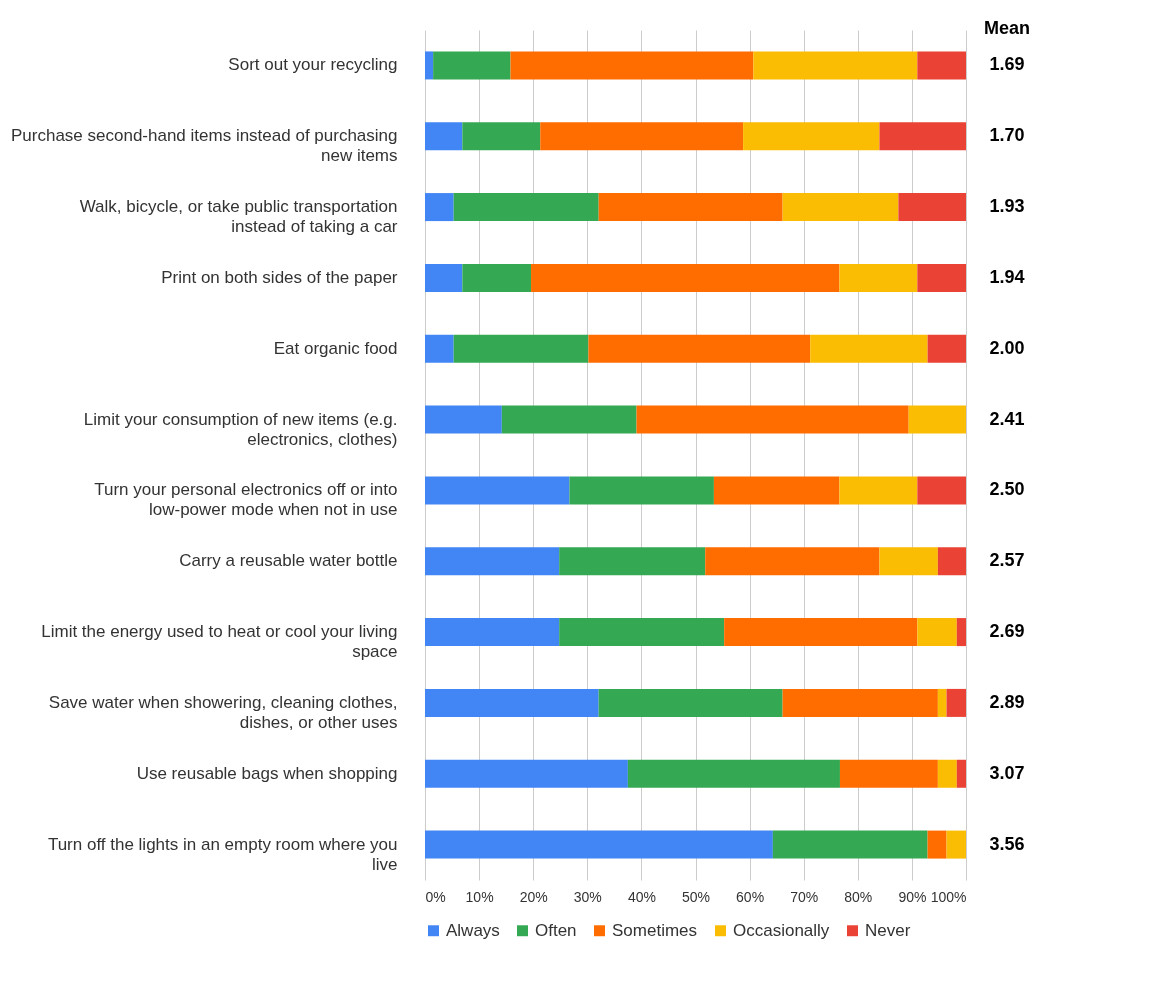  Describe the element at coordinates (204, 146) in the screenshot. I see `y-tick-label: Purchase second-hand items instead of purchasing new items` at that location.